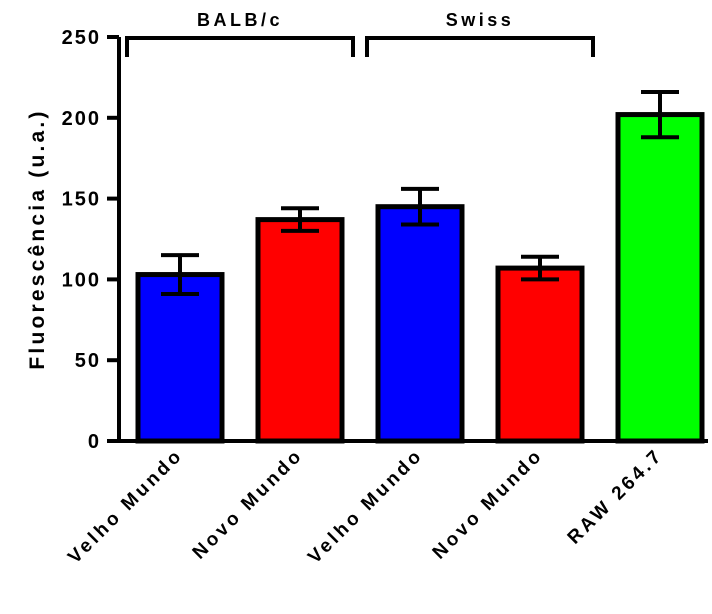 The image size is (712, 614). Describe the element at coordinates (81, 119) in the screenshot. I see `y-tick-label: 200` at that location.